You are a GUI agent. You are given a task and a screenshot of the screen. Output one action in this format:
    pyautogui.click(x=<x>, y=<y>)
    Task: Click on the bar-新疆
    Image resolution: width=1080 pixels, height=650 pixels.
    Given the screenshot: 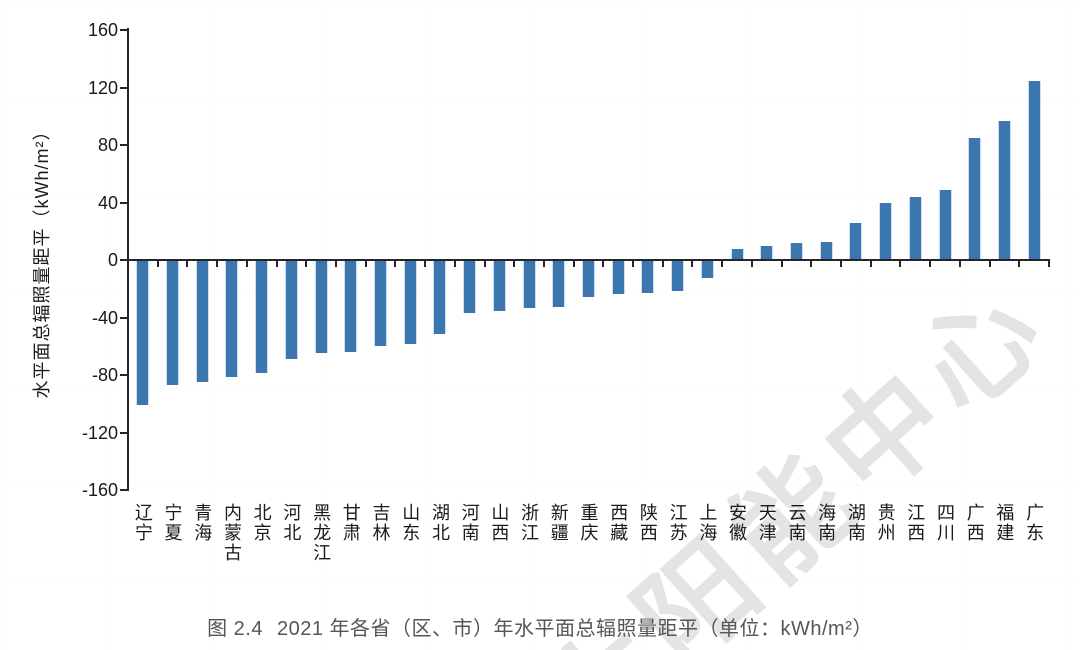 What is the action you would take?
    pyautogui.click(x=559, y=284)
    